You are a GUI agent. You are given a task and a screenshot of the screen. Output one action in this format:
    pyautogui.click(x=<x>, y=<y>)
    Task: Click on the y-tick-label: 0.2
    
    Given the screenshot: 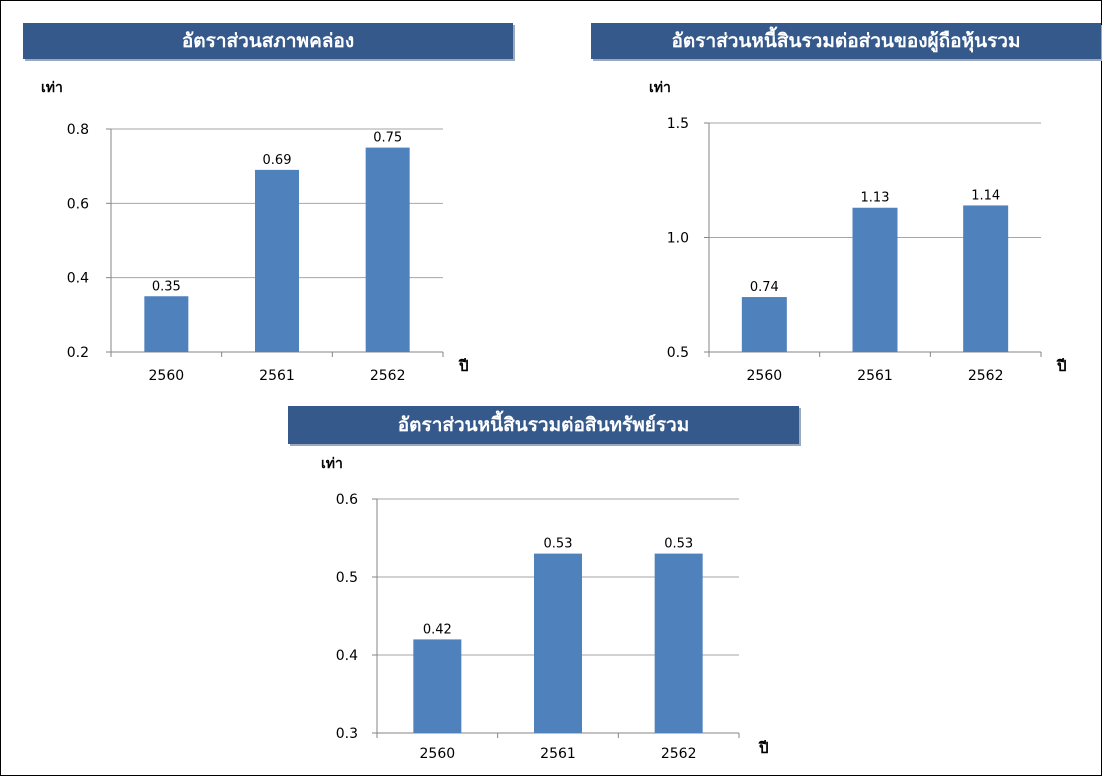 What is the action you would take?
    pyautogui.click(x=78, y=353)
    